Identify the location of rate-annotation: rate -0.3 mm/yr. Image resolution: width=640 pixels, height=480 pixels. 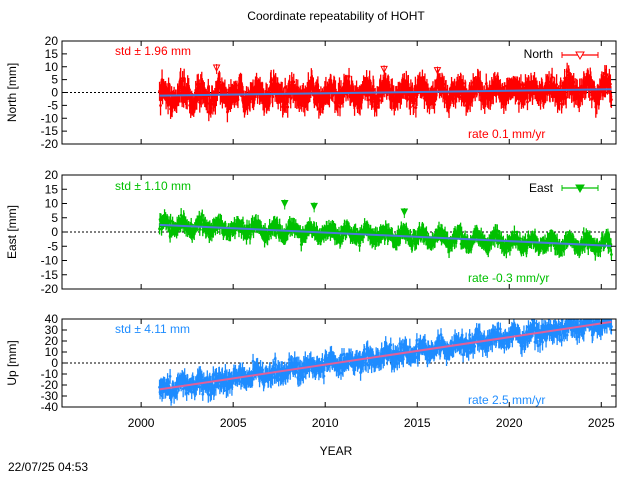
(508, 278).